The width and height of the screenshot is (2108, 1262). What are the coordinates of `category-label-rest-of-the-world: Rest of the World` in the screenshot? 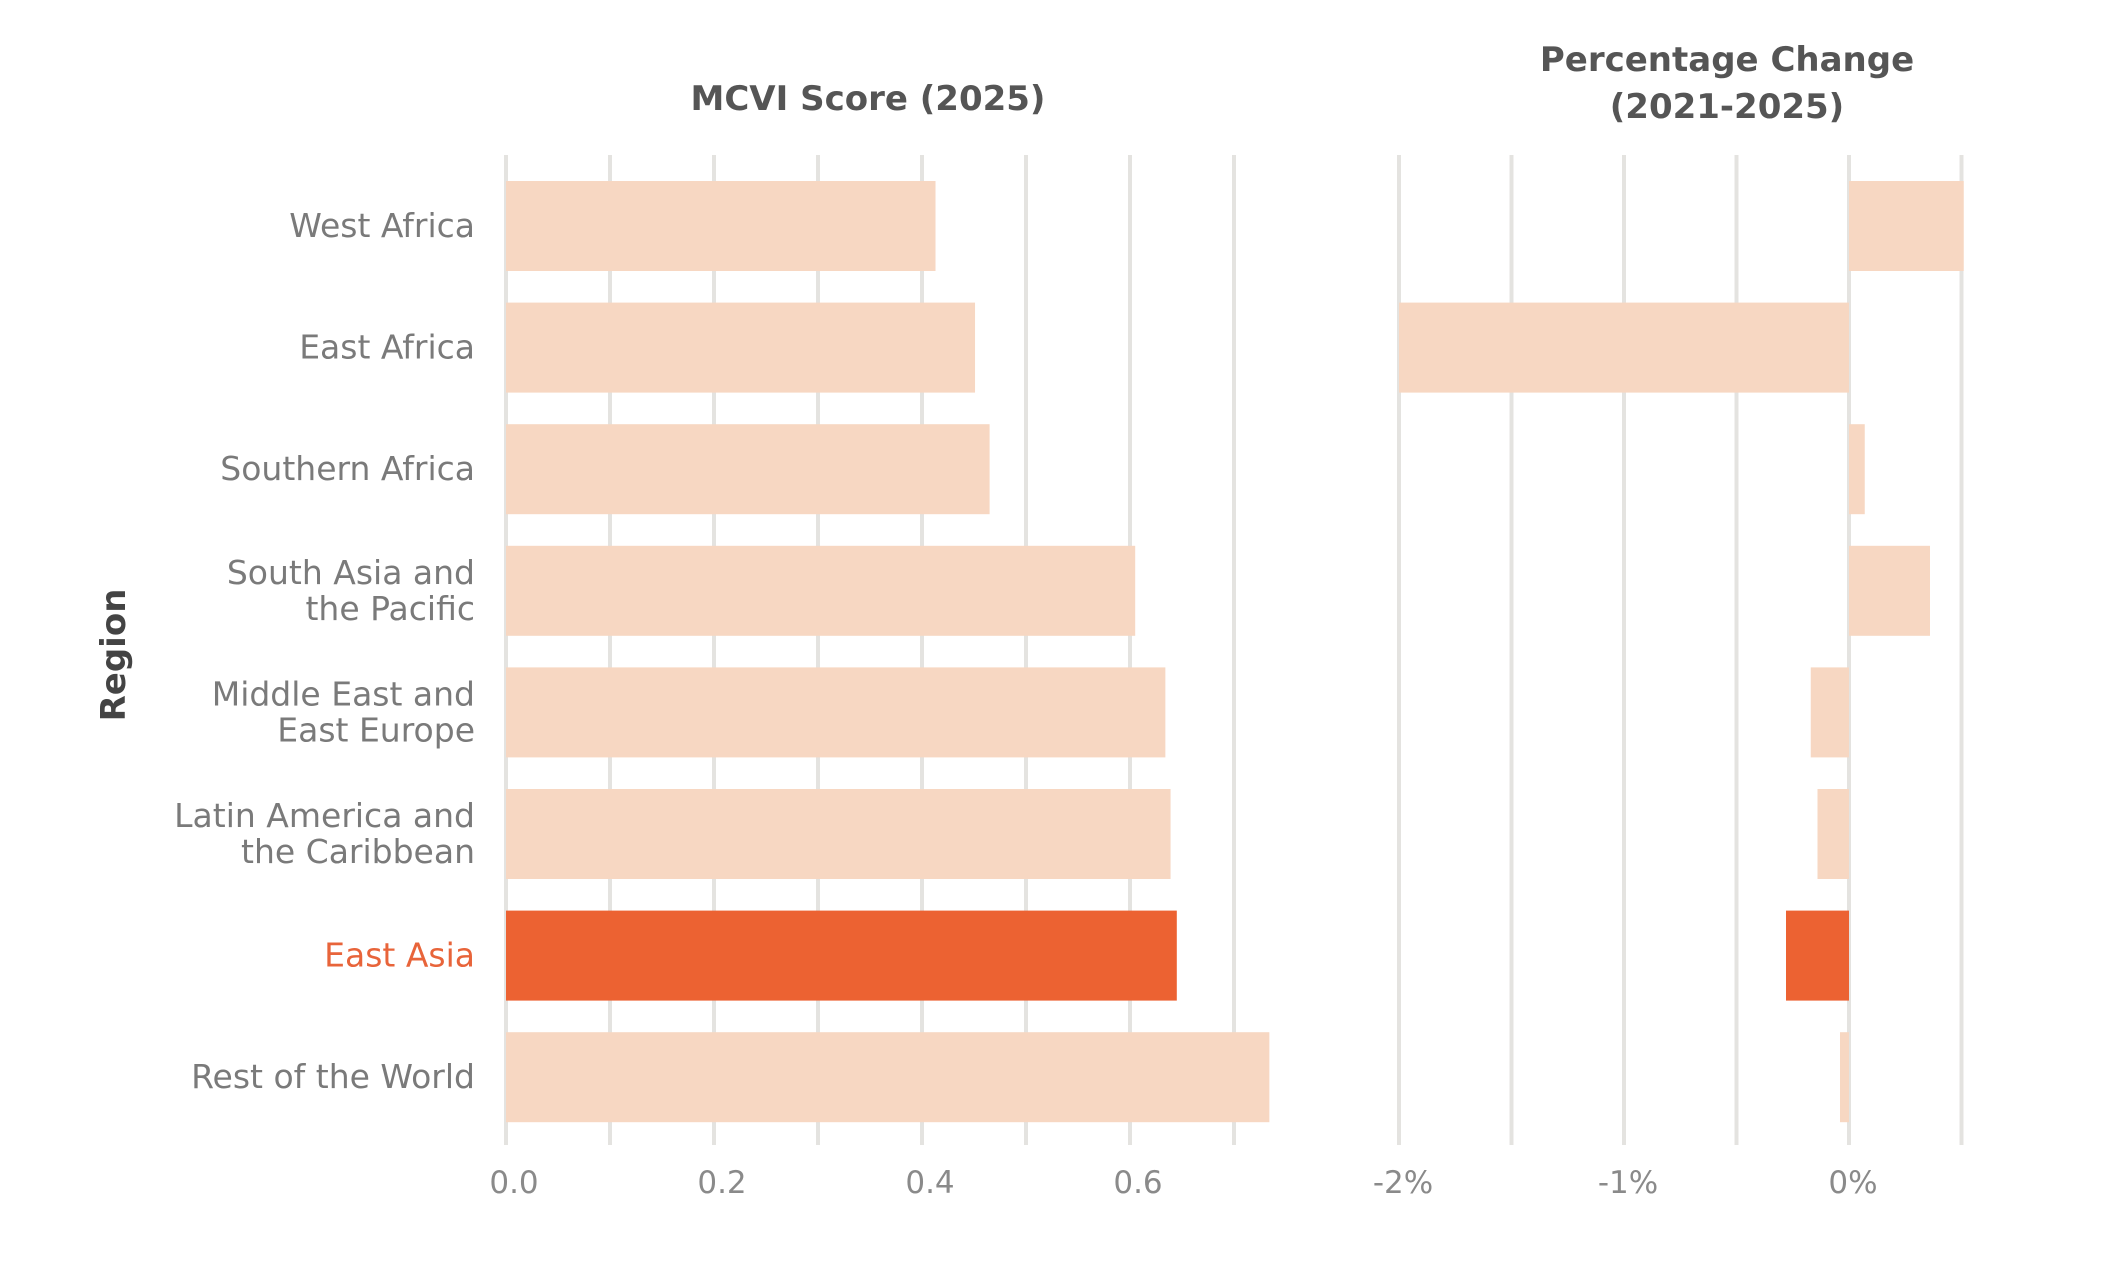 It's located at (333, 1076).